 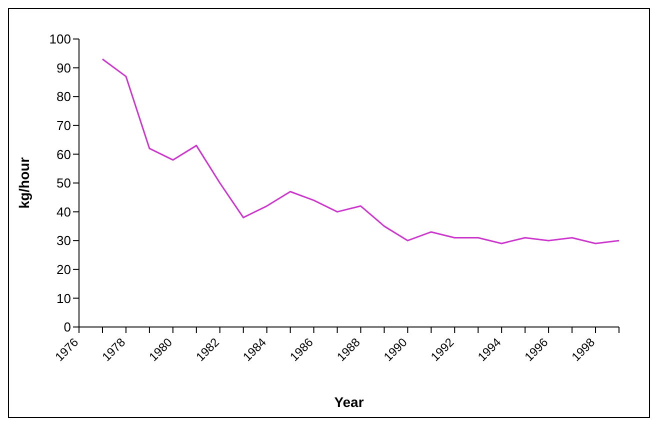 I want to click on y-tick-label: 20, so click(x=63, y=270).